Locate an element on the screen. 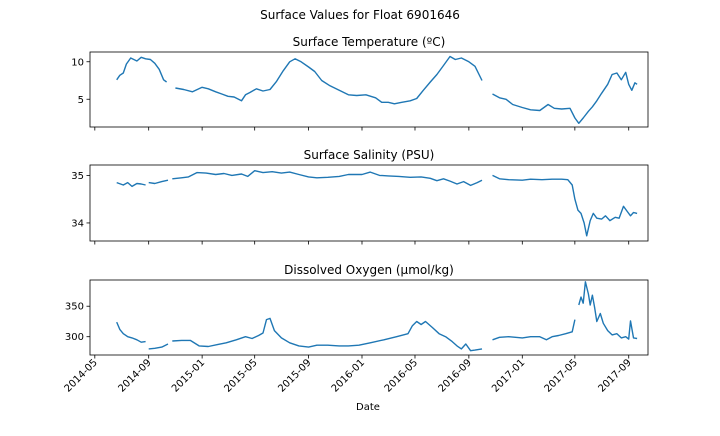 This screenshot has width=720, height=436. subplot-title: Dissolved Oxygen (µmol/kg) is located at coordinates (369, 270).